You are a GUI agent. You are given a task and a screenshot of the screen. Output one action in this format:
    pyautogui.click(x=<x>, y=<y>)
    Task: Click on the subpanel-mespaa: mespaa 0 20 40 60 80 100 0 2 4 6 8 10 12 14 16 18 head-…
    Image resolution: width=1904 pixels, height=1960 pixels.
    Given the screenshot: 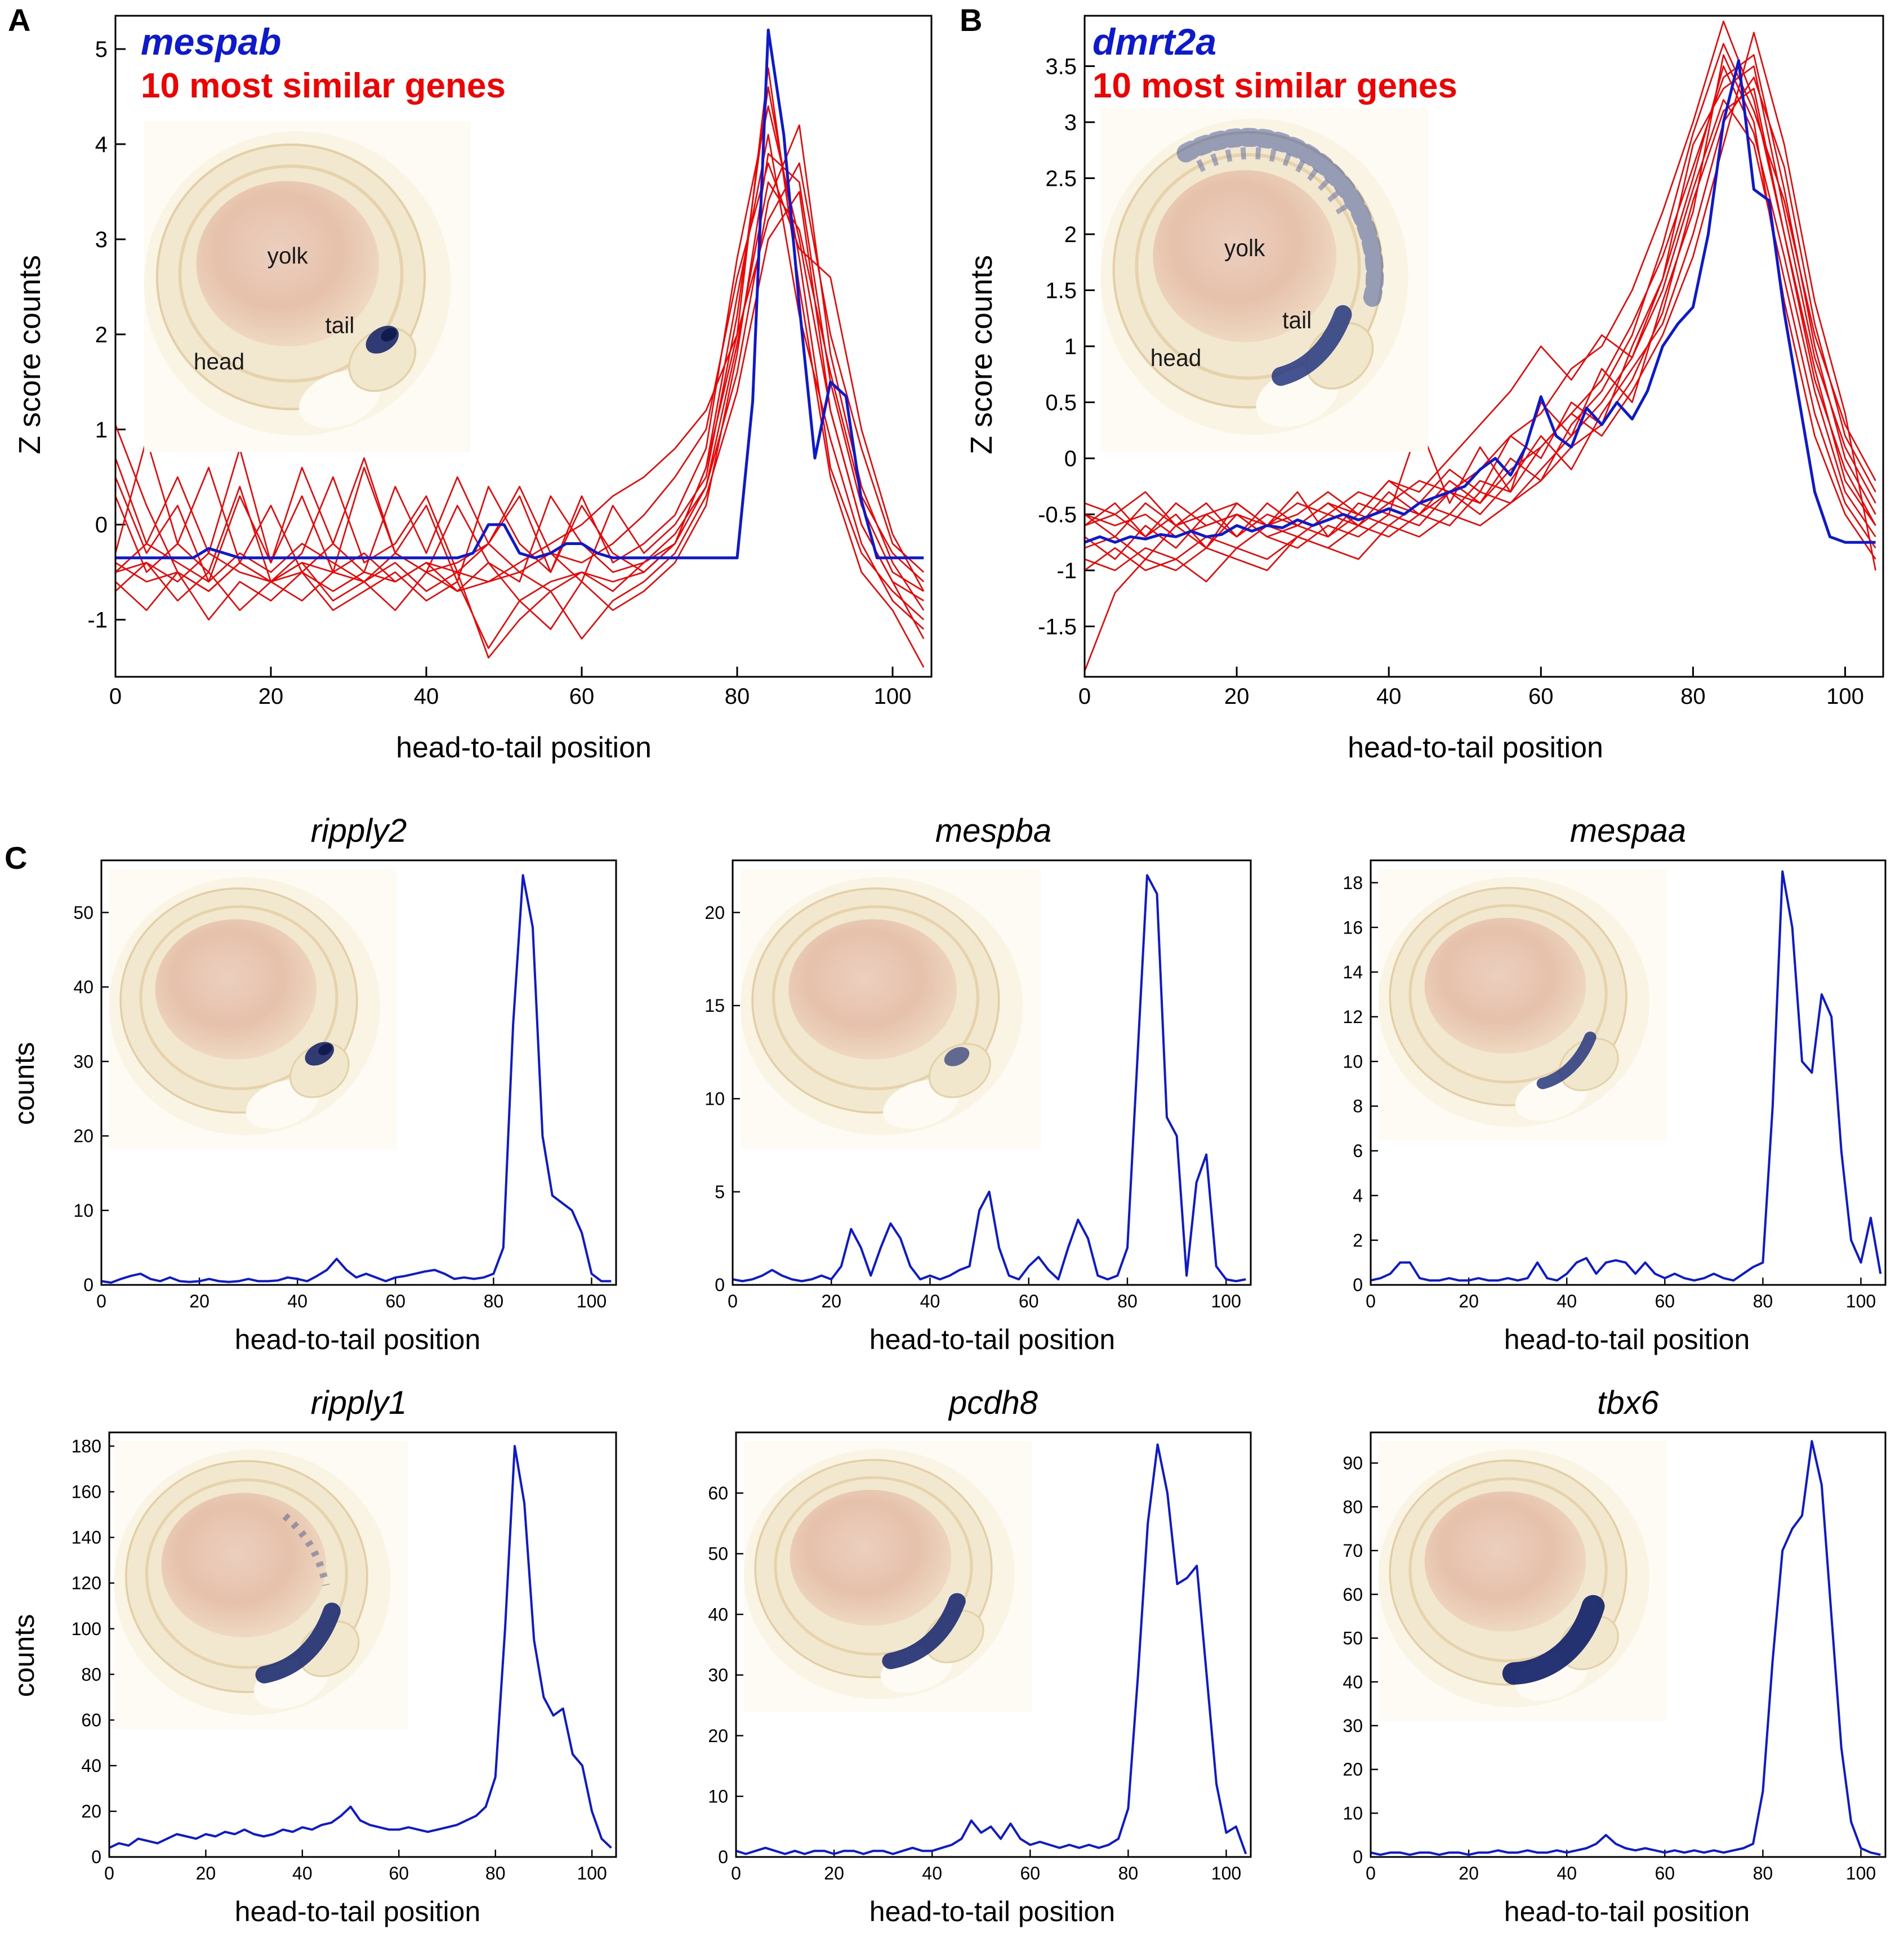 What is the action you would take?
    pyautogui.click(x=1586, y=1095)
    